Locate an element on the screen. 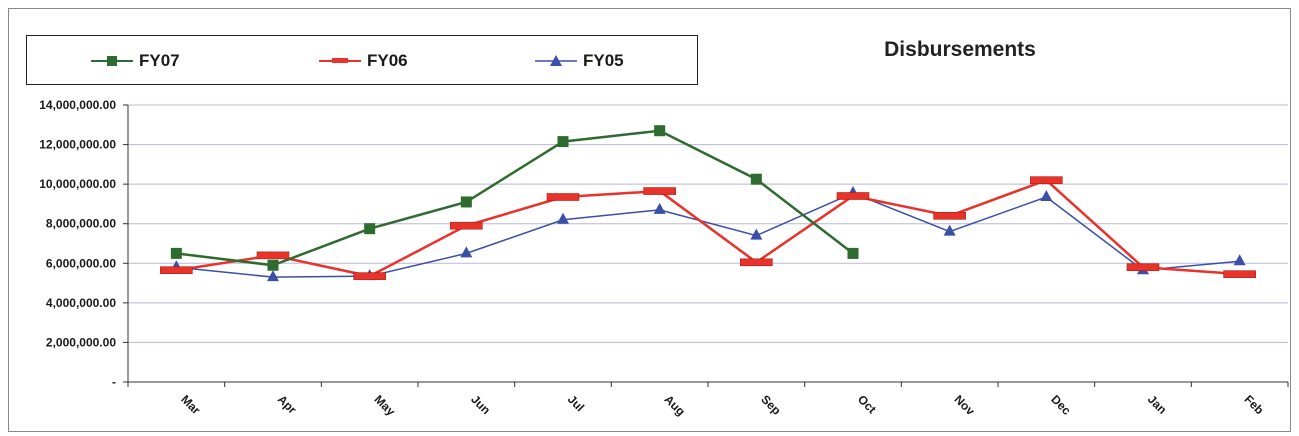 The image size is (1299, 436). legend-label-fy06: FY06 is located at coordinates (387, 60).